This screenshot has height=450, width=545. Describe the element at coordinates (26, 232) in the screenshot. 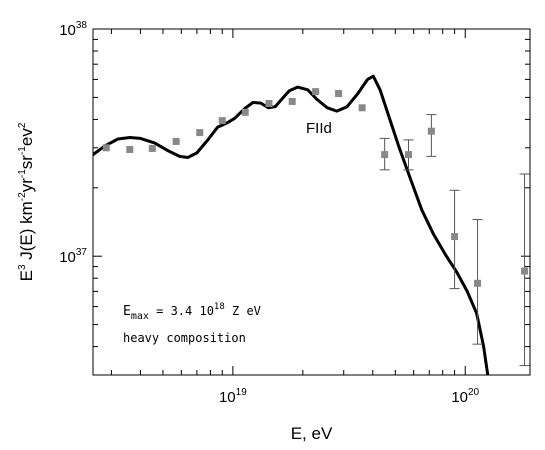

I see `y-axis-title-part: J(E) km` at that location.